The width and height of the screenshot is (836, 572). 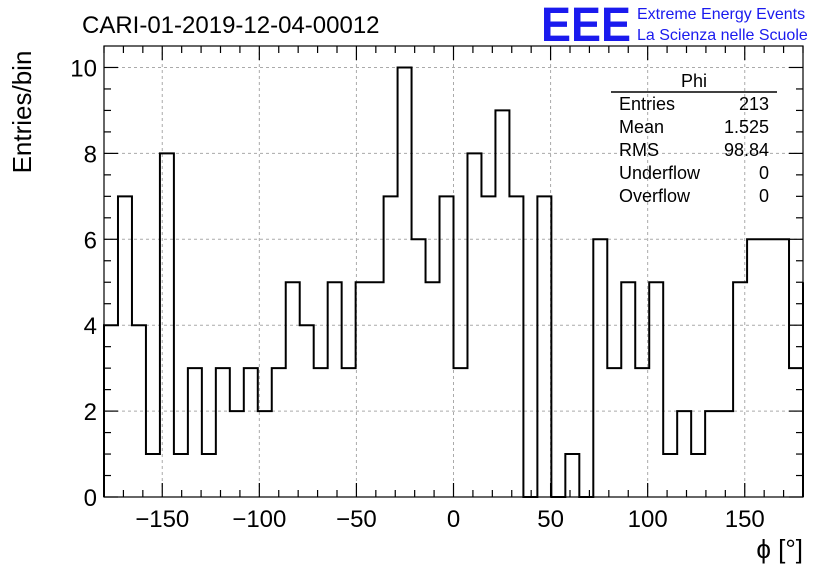 What do you see at coordinates (721, 14) in the screenshot?
I see `logo-line-1: Extreme Energy Events` at bounding box center [721, 14].